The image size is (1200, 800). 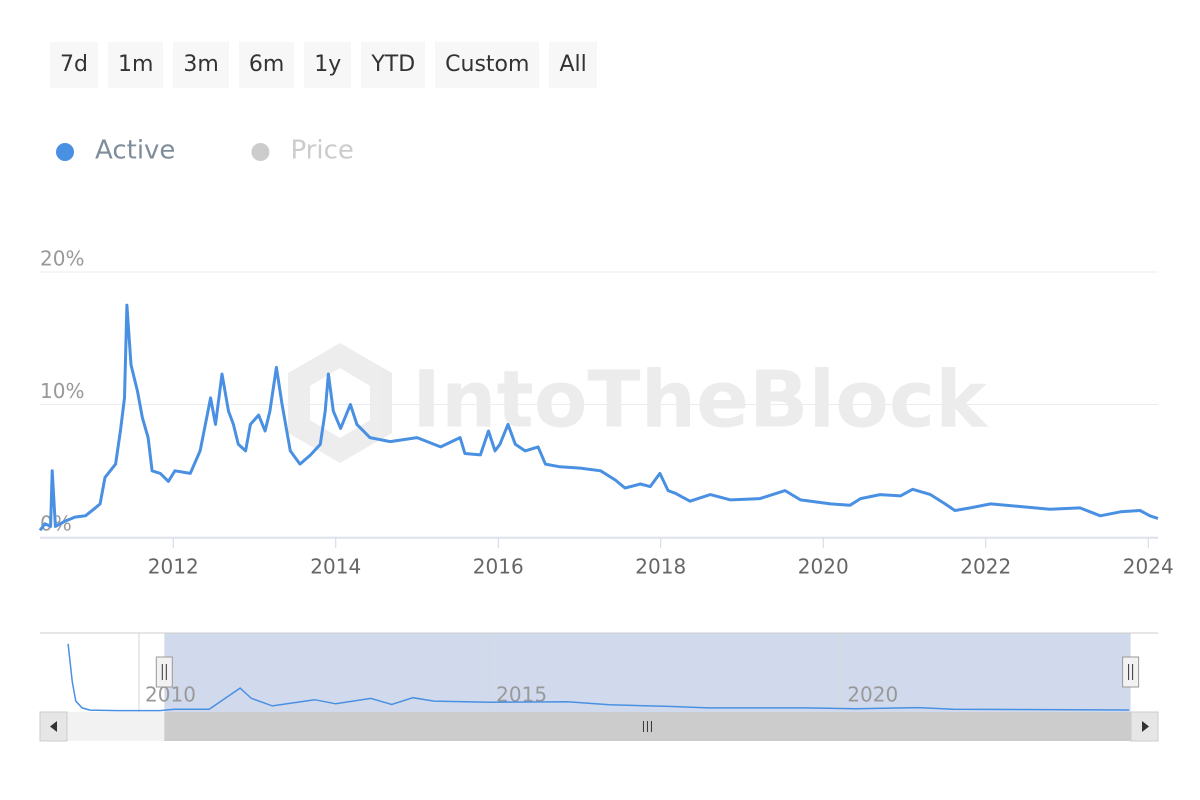 What do you see at coordinates (328, 65) in the screenshot?
I see `range-button: 1y` at bounding box center [328, 65].